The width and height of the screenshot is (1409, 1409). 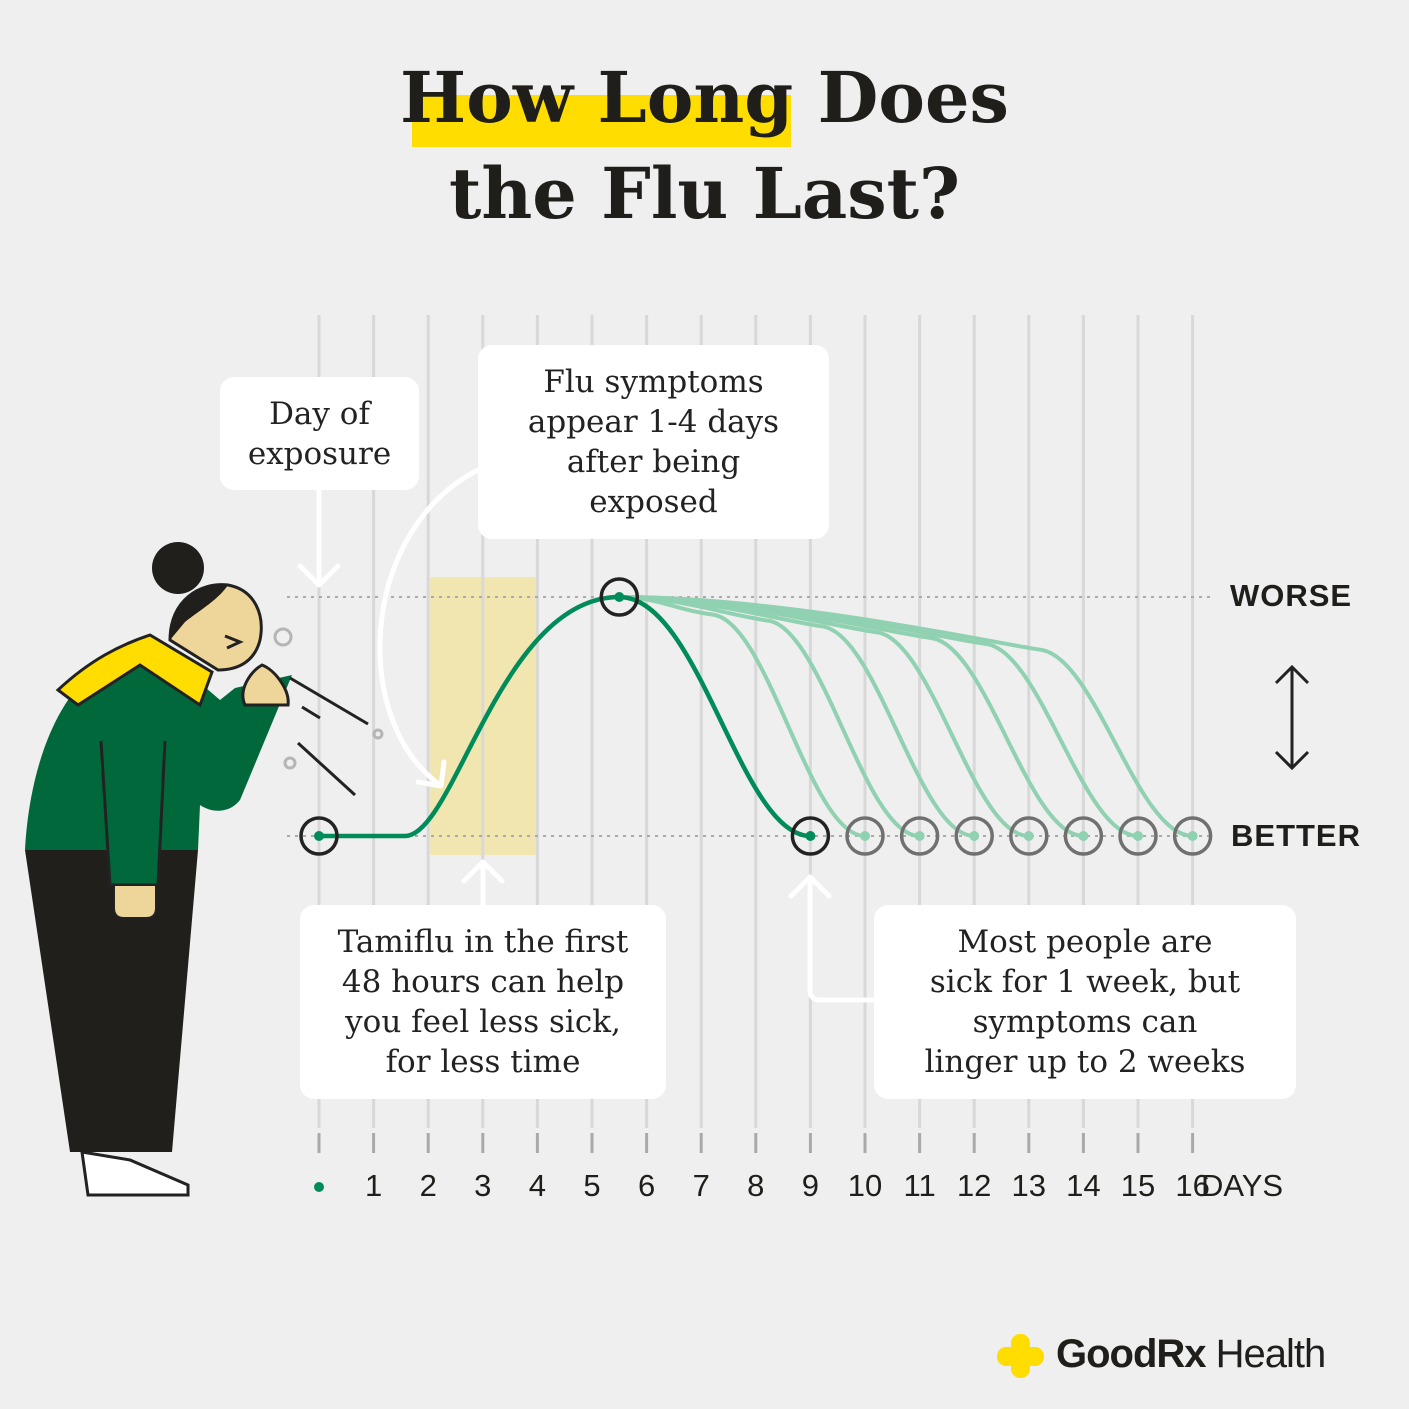 What do you see at coordinates (1296, 835) in the screenshot?
I see `label-better: BETTER` at bounding box center [1296, 835].